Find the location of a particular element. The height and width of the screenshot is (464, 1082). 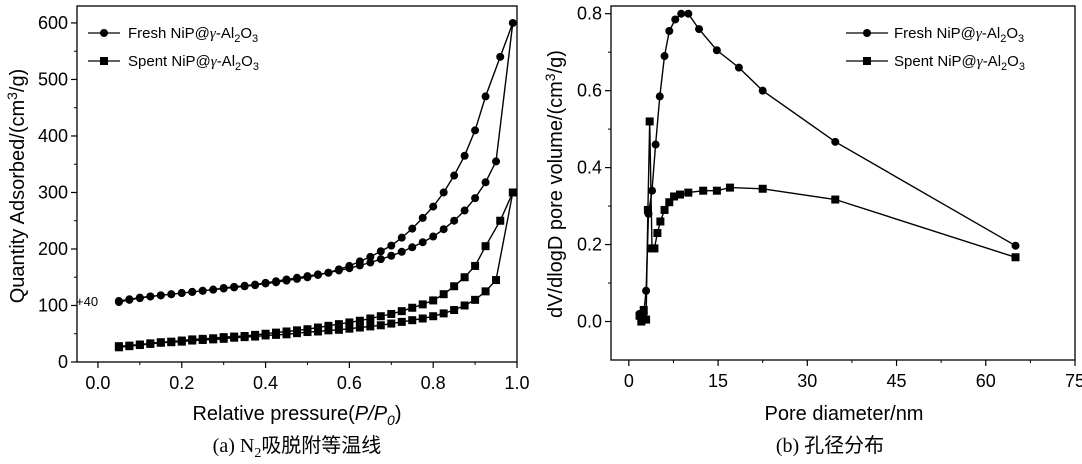

panel-a-y-tick-label: 500 is located at coordinates (53, 79).